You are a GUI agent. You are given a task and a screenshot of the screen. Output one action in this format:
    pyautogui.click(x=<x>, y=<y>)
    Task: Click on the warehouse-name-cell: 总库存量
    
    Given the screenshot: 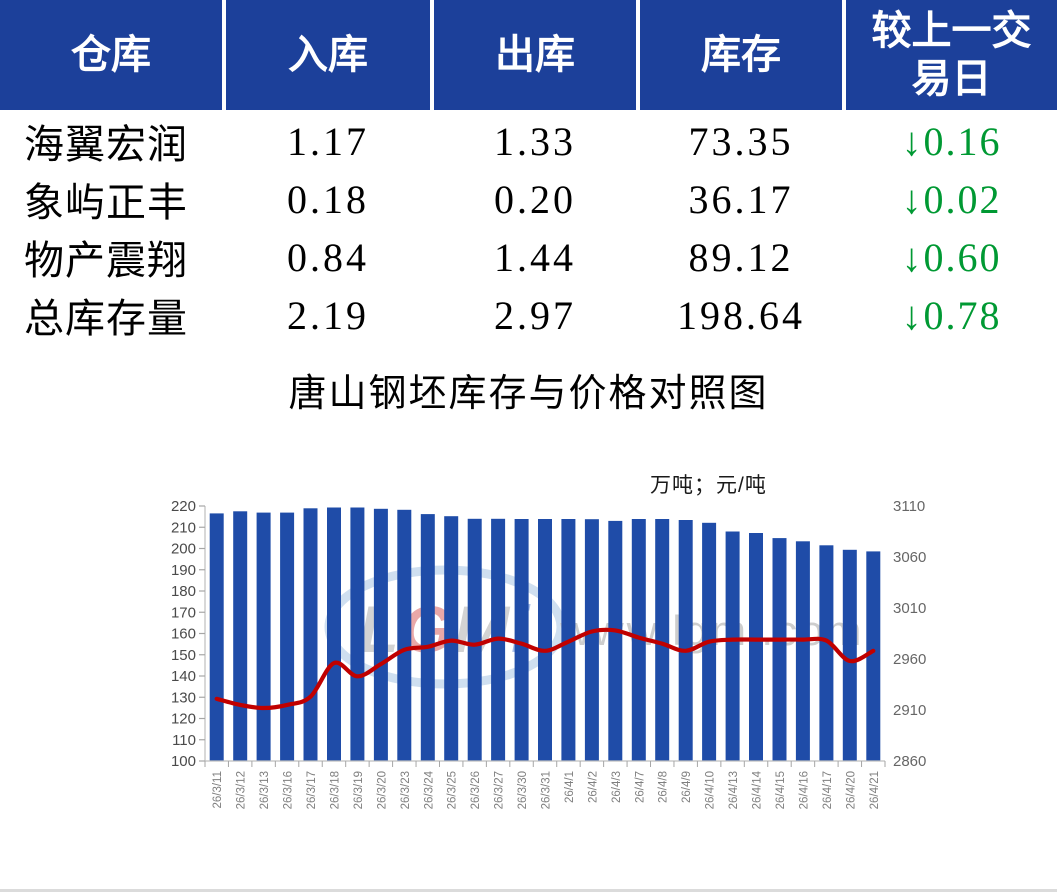 What is the action you would take?
    pyautogui.click(x=106, y=318)
    